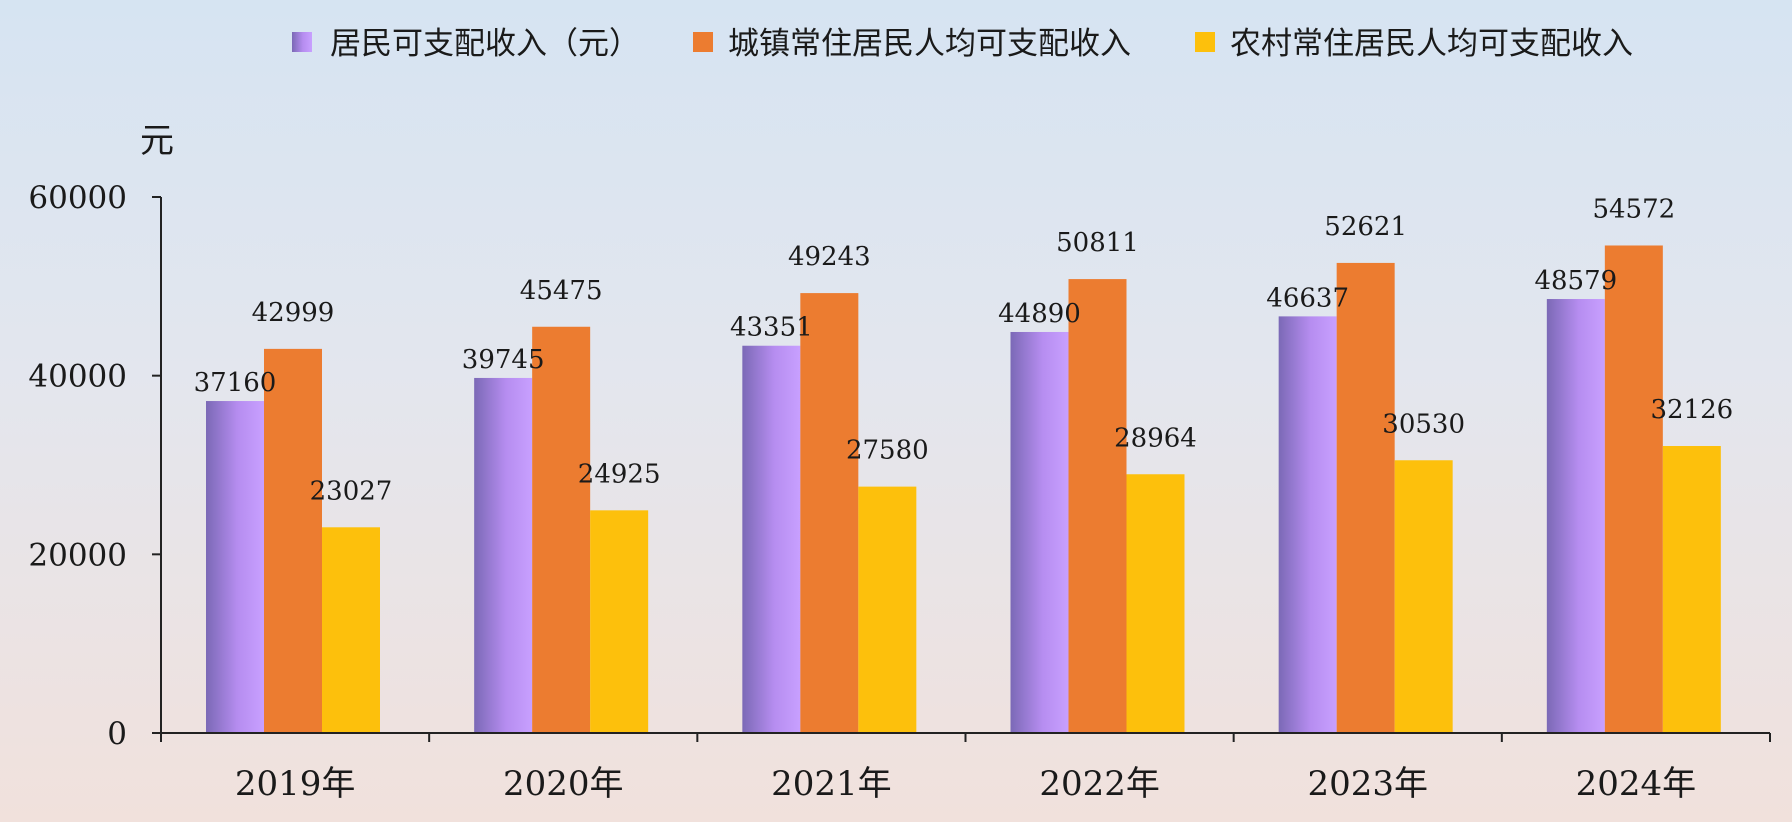 This screenshot has width=1792, height=822. Describe the element at coordinates (771, 328) in the screenshot. I see `data-label-series-1-2021年: 43351` at that location.